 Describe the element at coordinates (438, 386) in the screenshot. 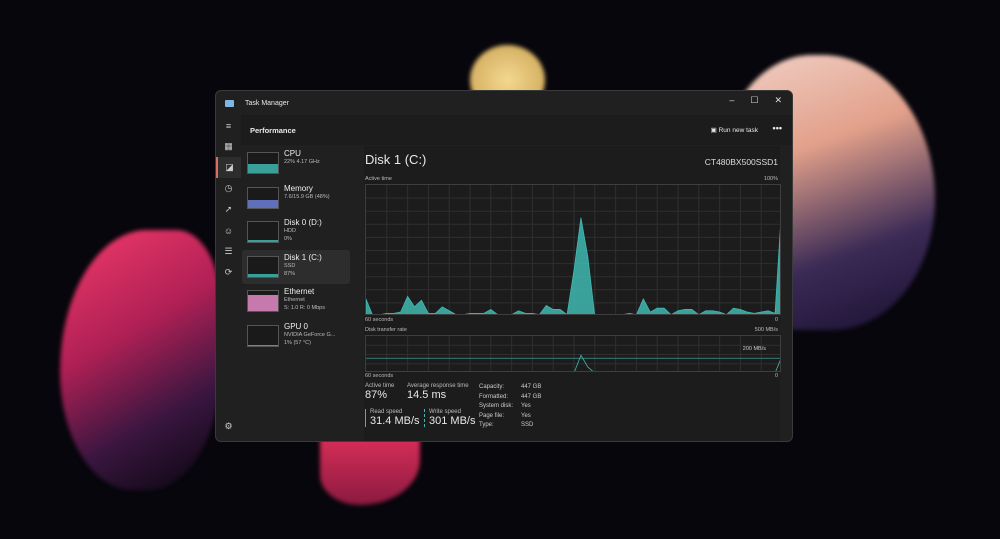

I see `stat-label: Average response time` at that location.